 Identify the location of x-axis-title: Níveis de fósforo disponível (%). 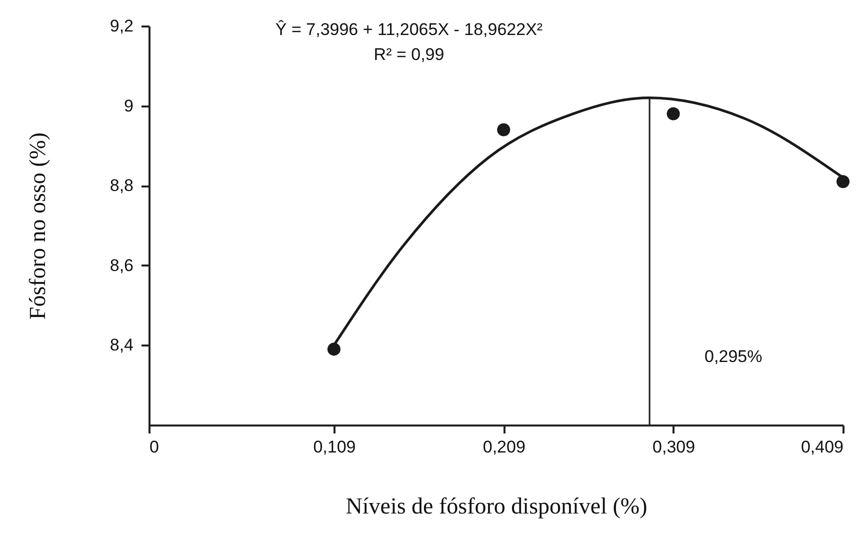
(497, 506).